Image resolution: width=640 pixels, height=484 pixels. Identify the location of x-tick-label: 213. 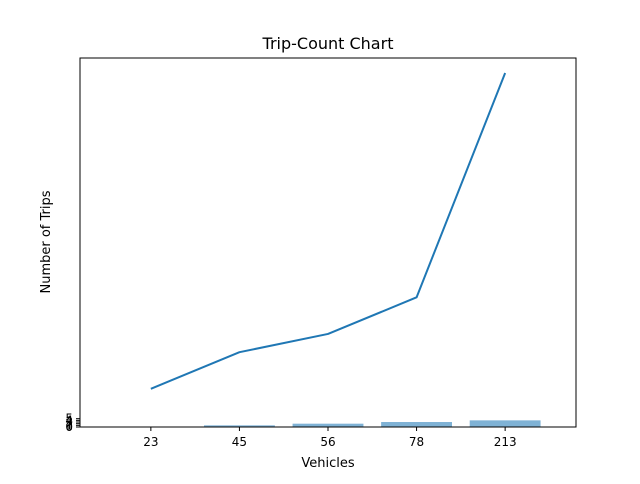
(505, 442).